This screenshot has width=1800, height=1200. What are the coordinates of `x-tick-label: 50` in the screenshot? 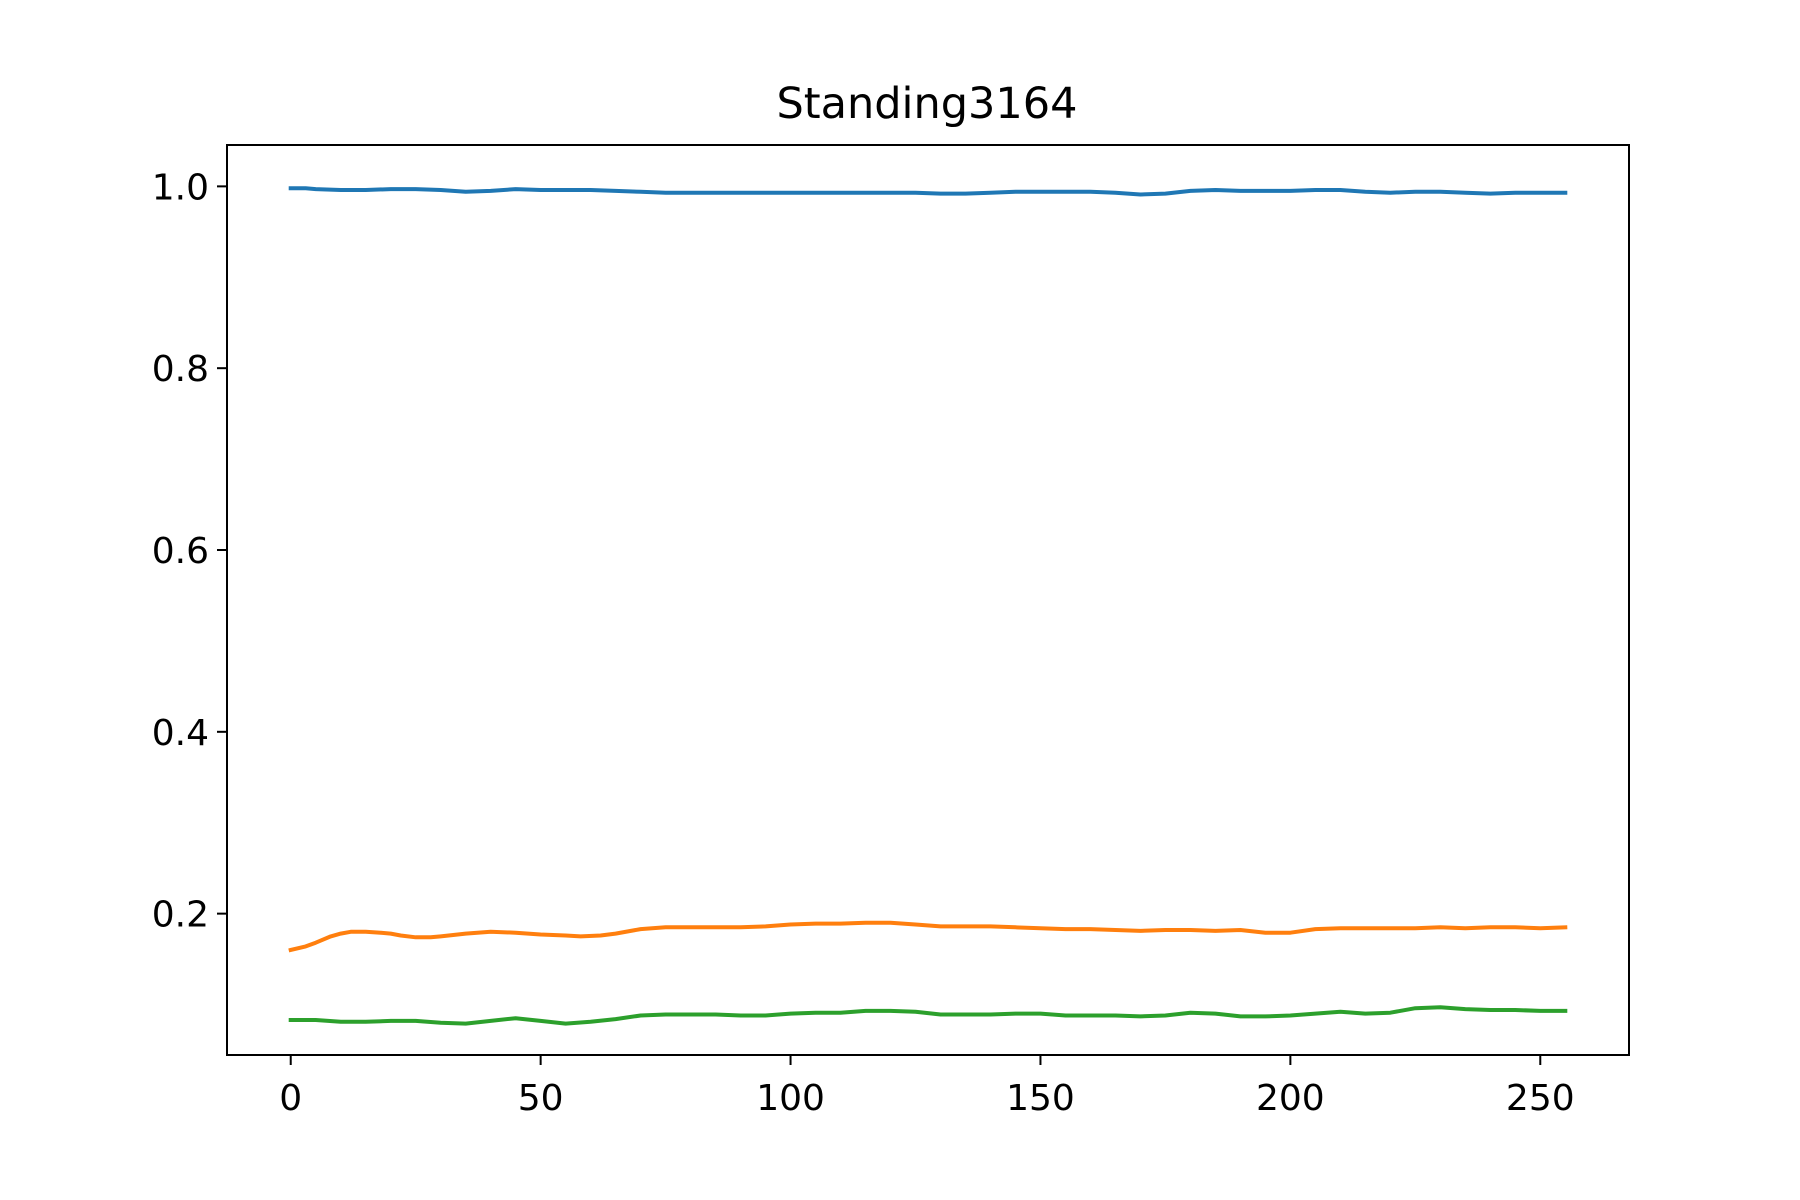 It's located at (541, 1098).